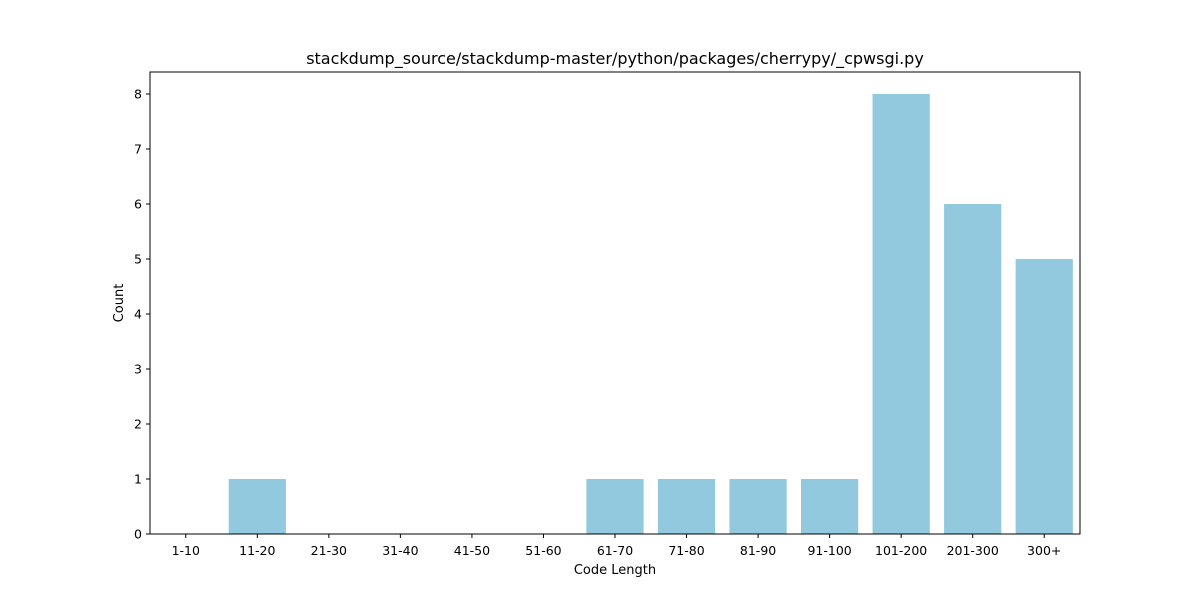 This screenshot has height=604, width=1200. What do you see at coordinates (543, 550) in the screenshot?
I see `x-tick-label: 51-60` at bounding box center [543, 550].